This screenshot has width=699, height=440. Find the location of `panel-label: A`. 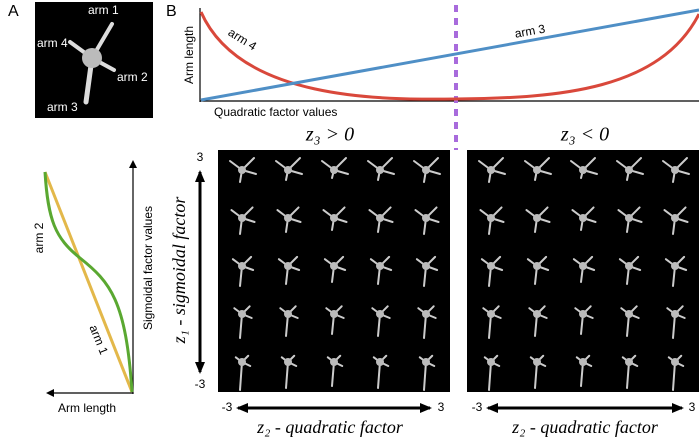

panel-label: A is located at coordinates (13, 11).